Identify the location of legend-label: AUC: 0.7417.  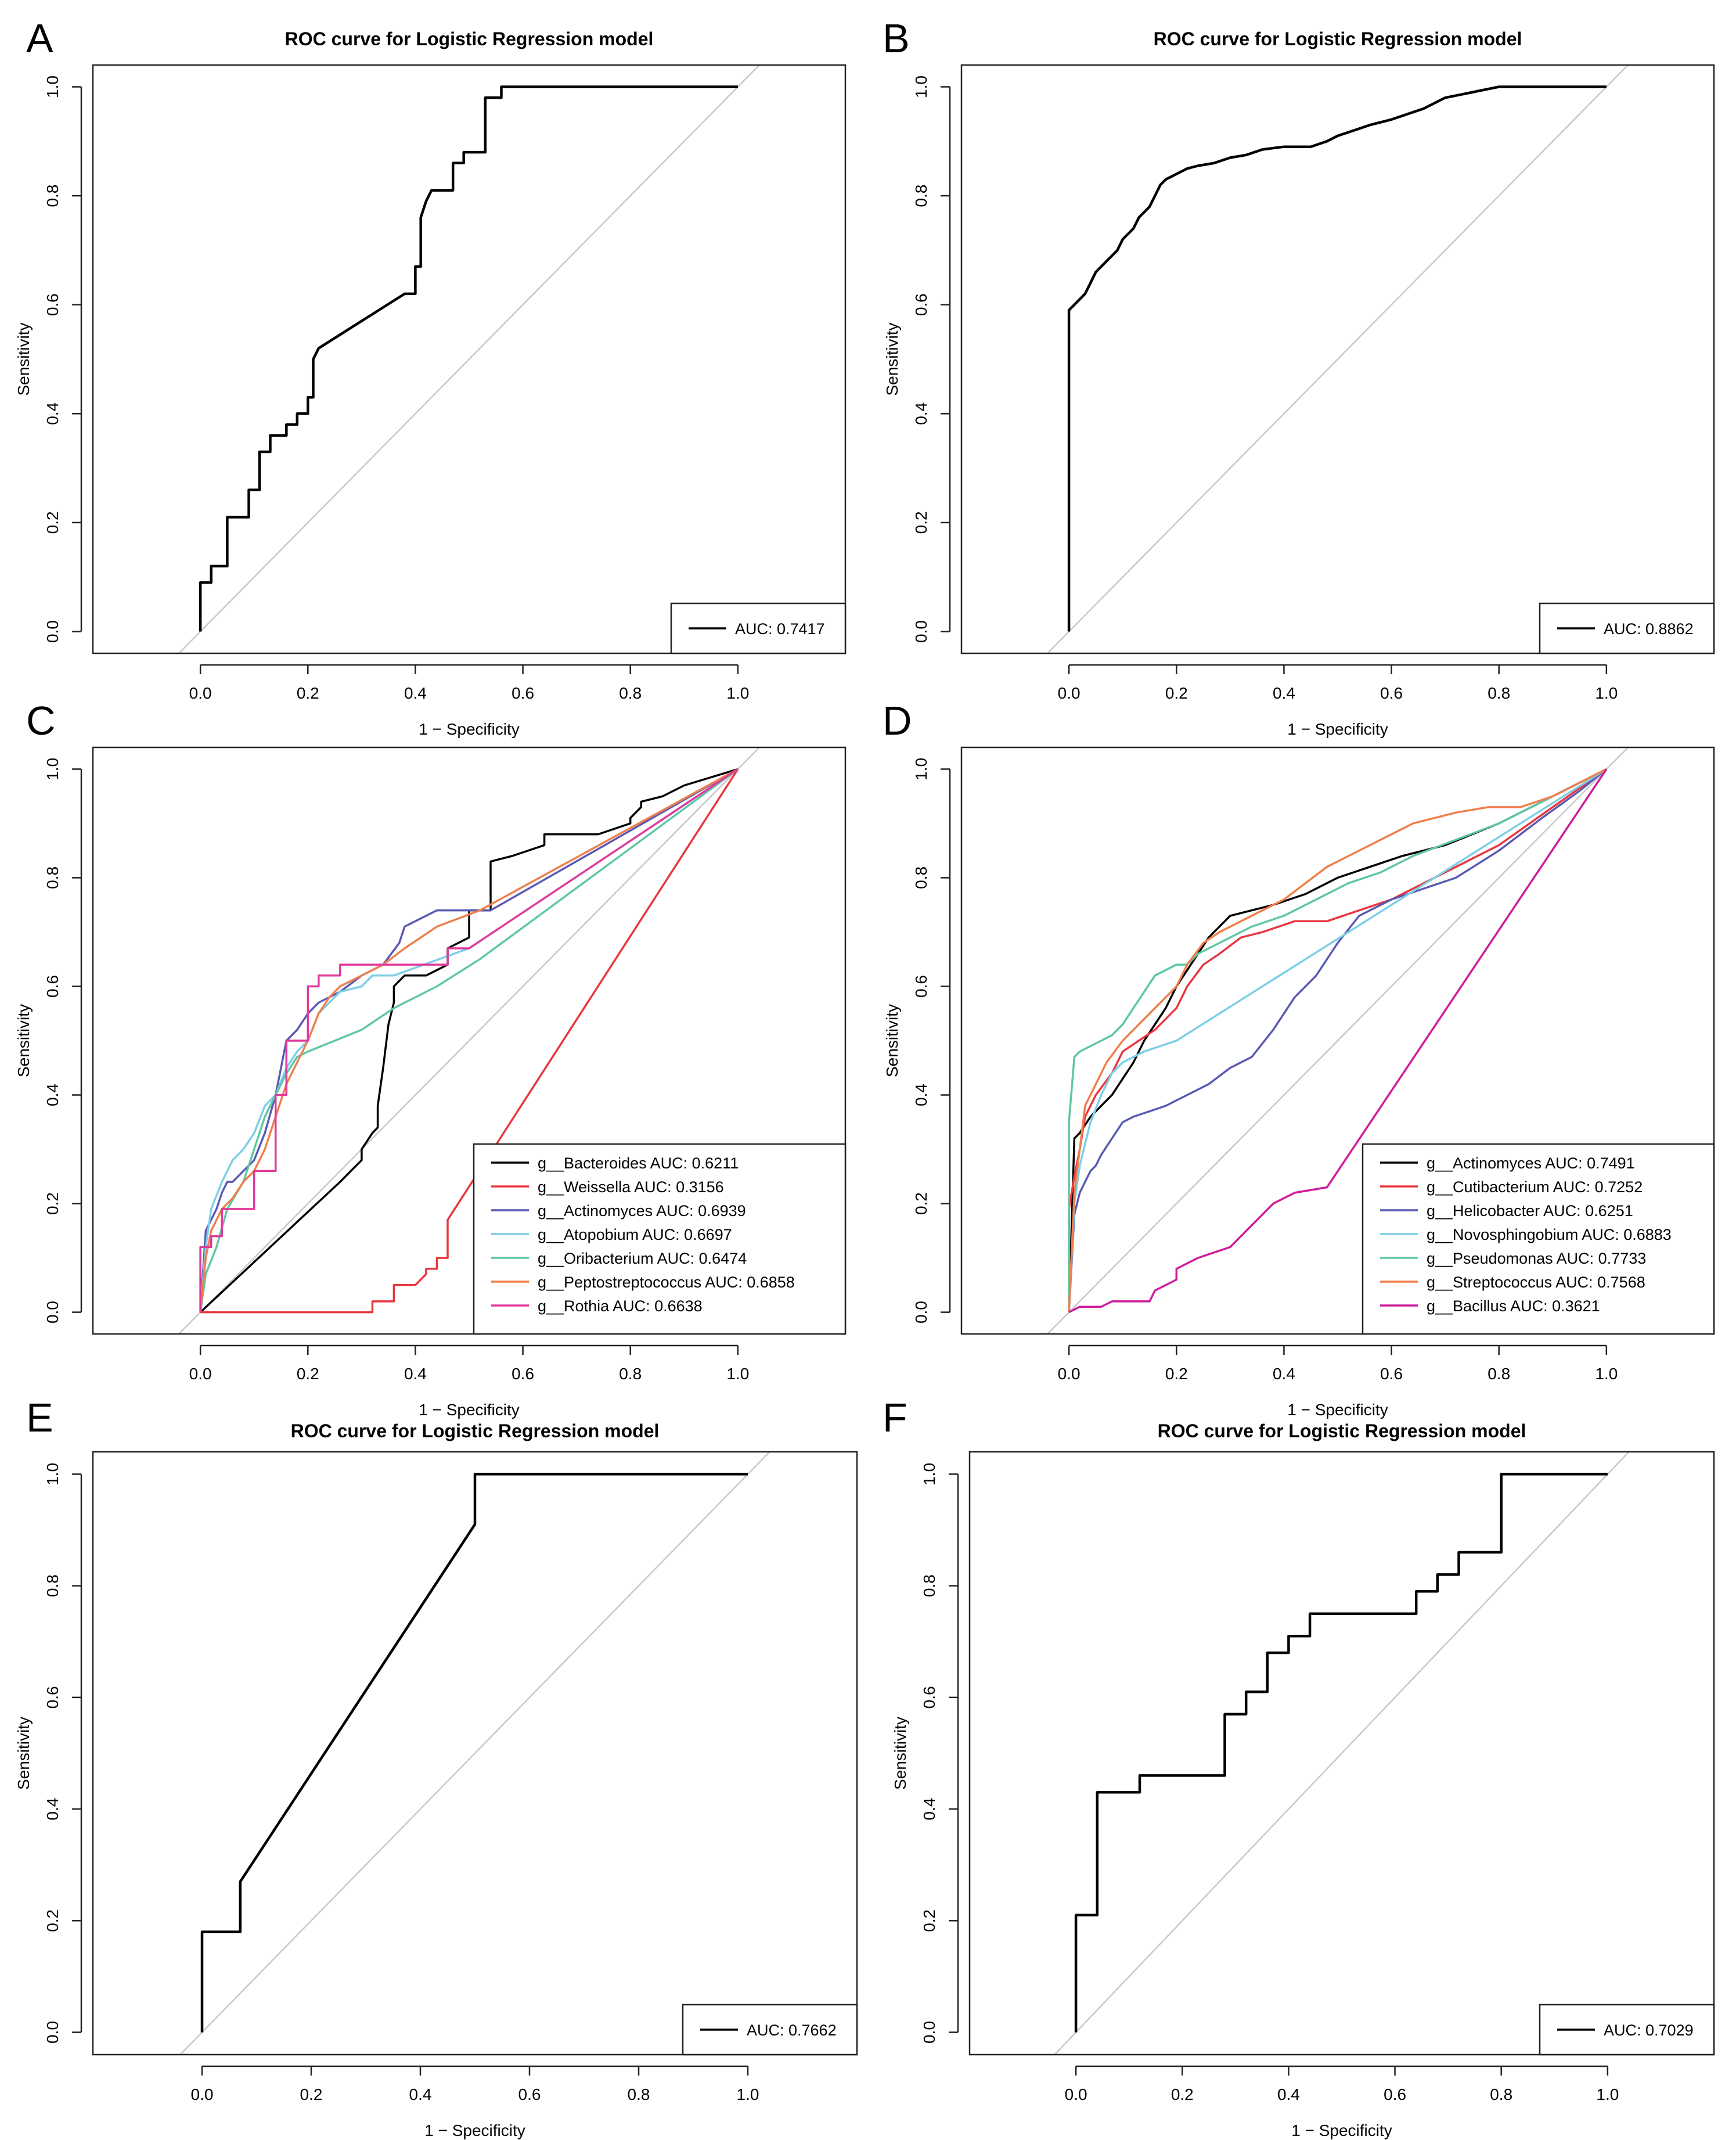
(780, 629).